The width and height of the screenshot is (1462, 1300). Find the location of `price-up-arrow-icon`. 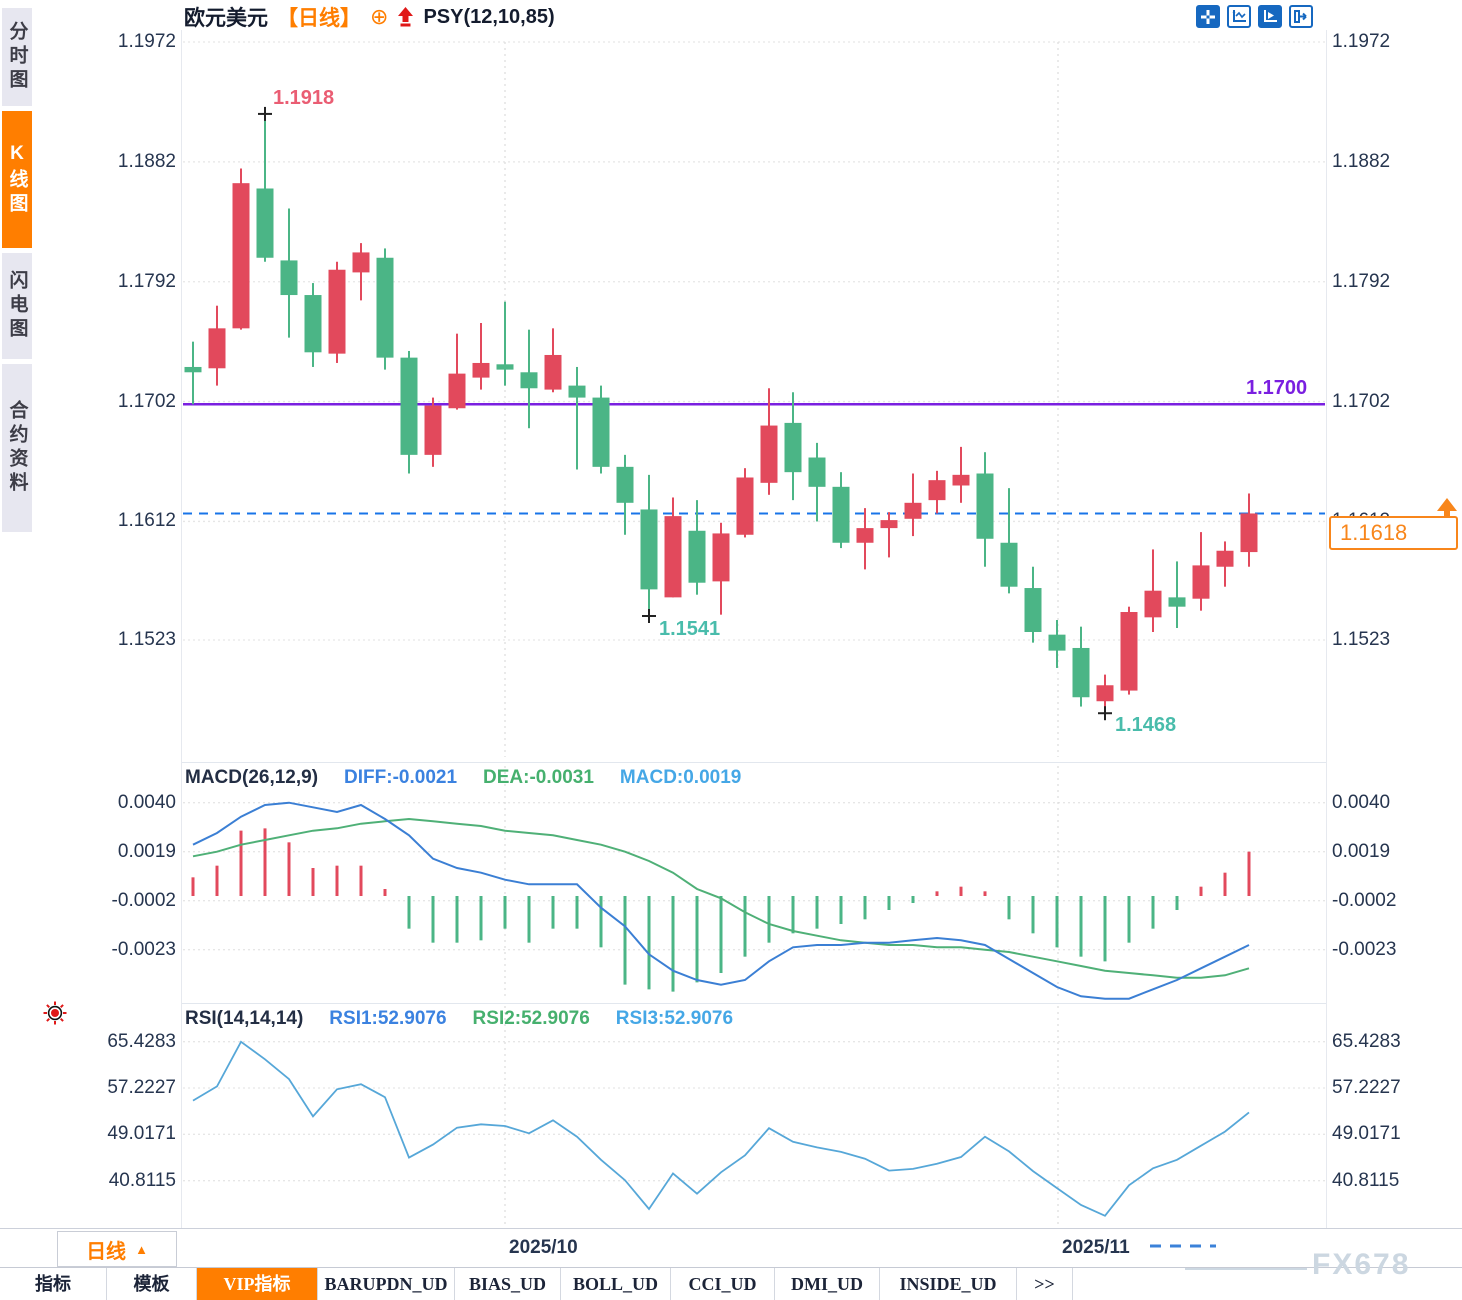

price-up-arrow-icon is located at coordinates (1447, 504).